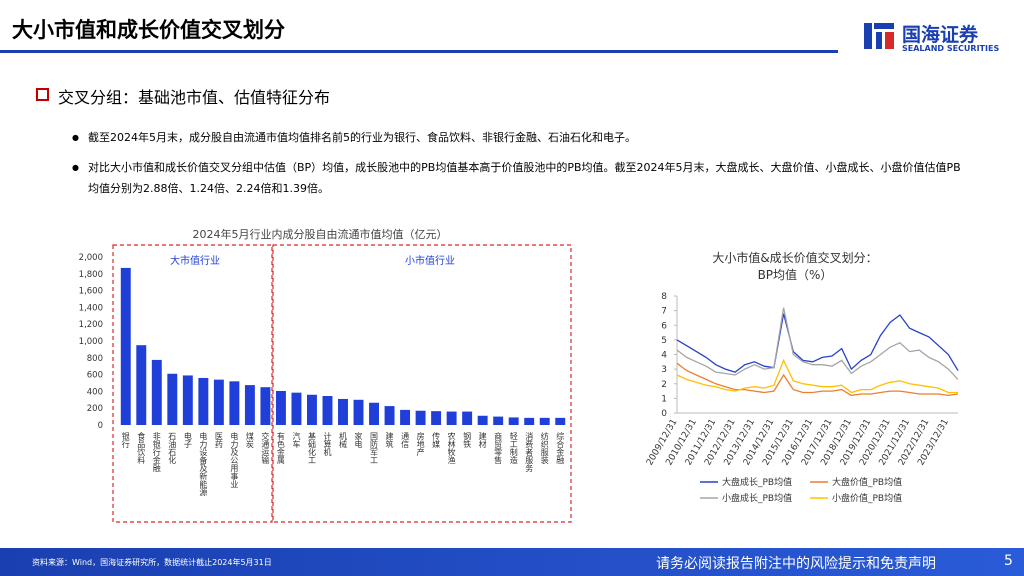  I want to click on legend-label: 大盘价值_PB均值, so click(867, 482).